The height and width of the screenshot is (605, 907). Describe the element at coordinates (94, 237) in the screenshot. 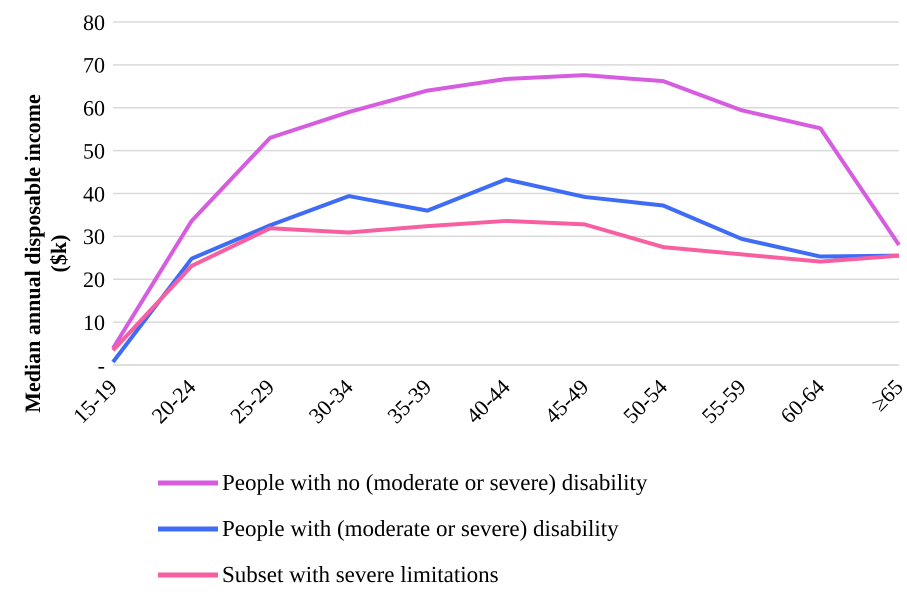

I see `y-tick-label: 30` at that location.